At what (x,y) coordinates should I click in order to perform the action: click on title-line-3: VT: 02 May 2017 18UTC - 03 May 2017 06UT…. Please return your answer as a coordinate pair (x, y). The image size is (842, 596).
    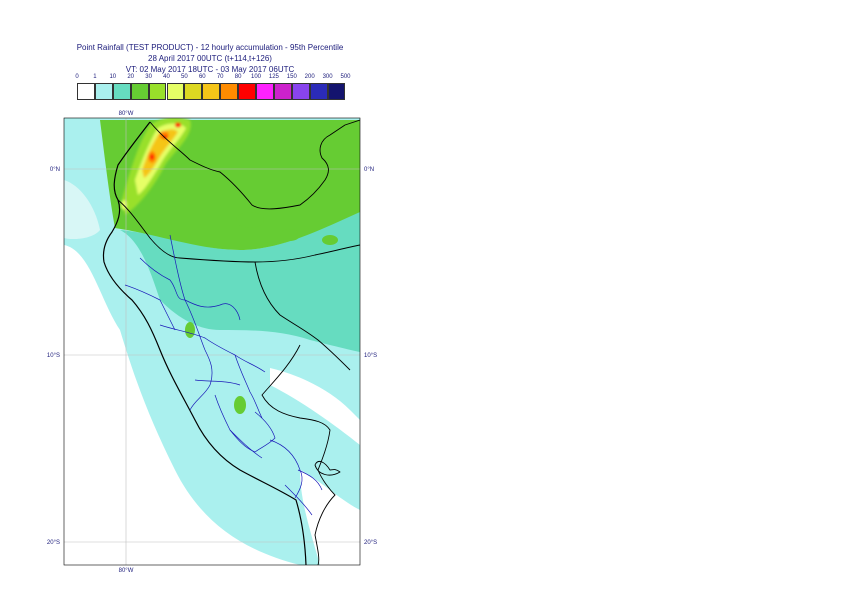
    Looking at the image, I should click on (210, 69).